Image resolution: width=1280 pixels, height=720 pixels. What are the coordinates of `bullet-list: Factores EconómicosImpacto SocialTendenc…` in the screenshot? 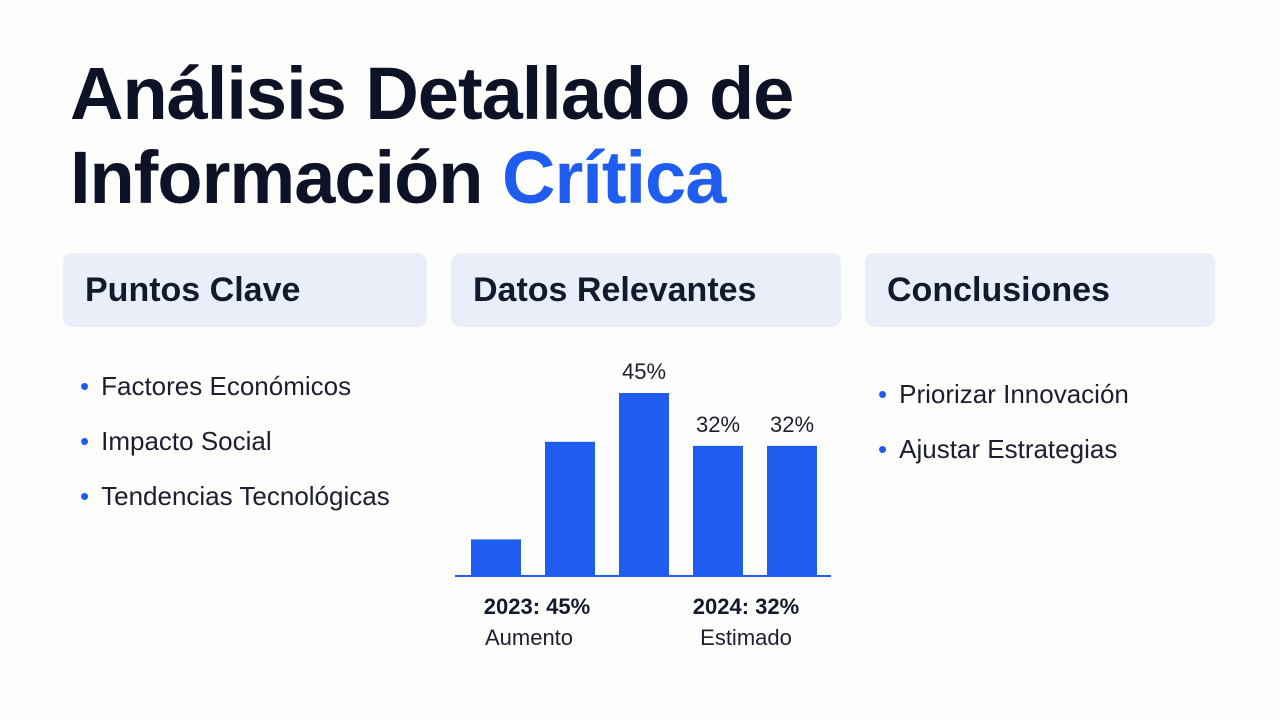 It's located at (235, 448).